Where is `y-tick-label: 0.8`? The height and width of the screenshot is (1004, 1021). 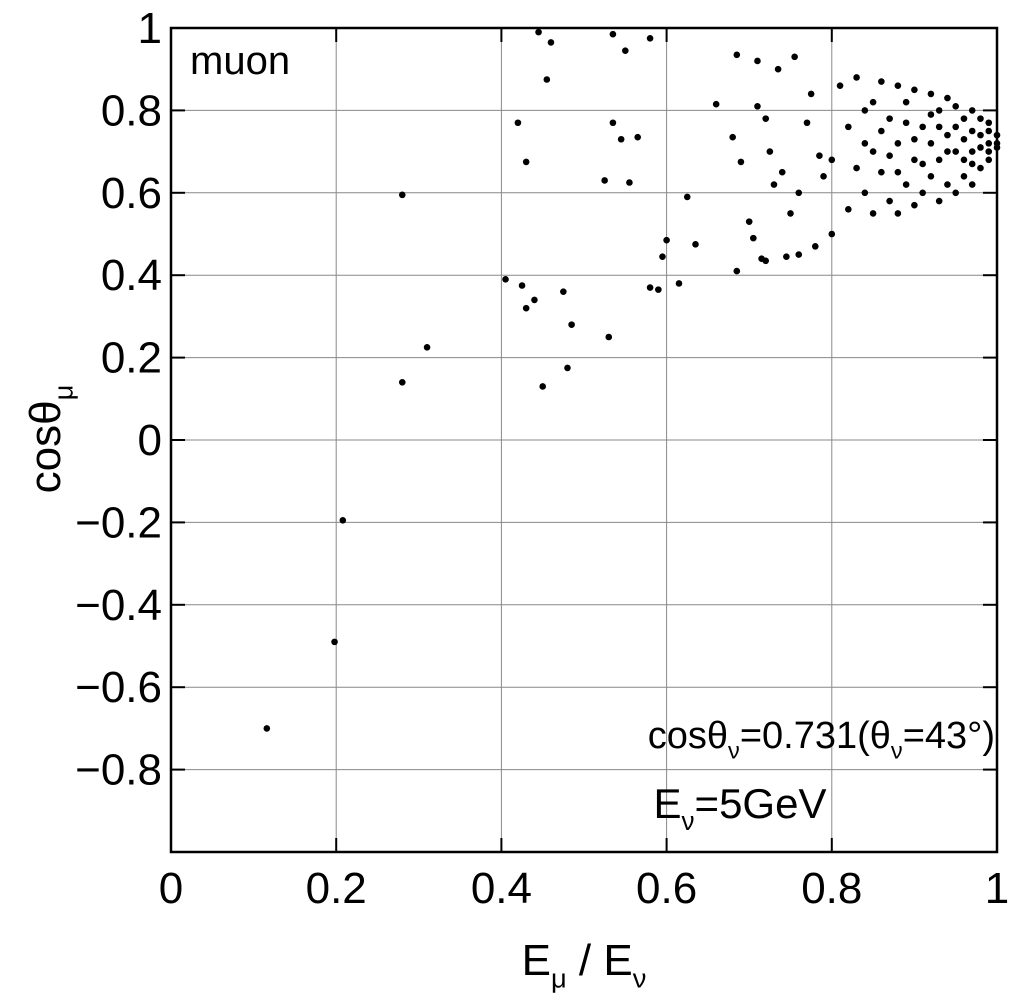 y-tick-label: 0.8 is located at coordinates (131, 110).